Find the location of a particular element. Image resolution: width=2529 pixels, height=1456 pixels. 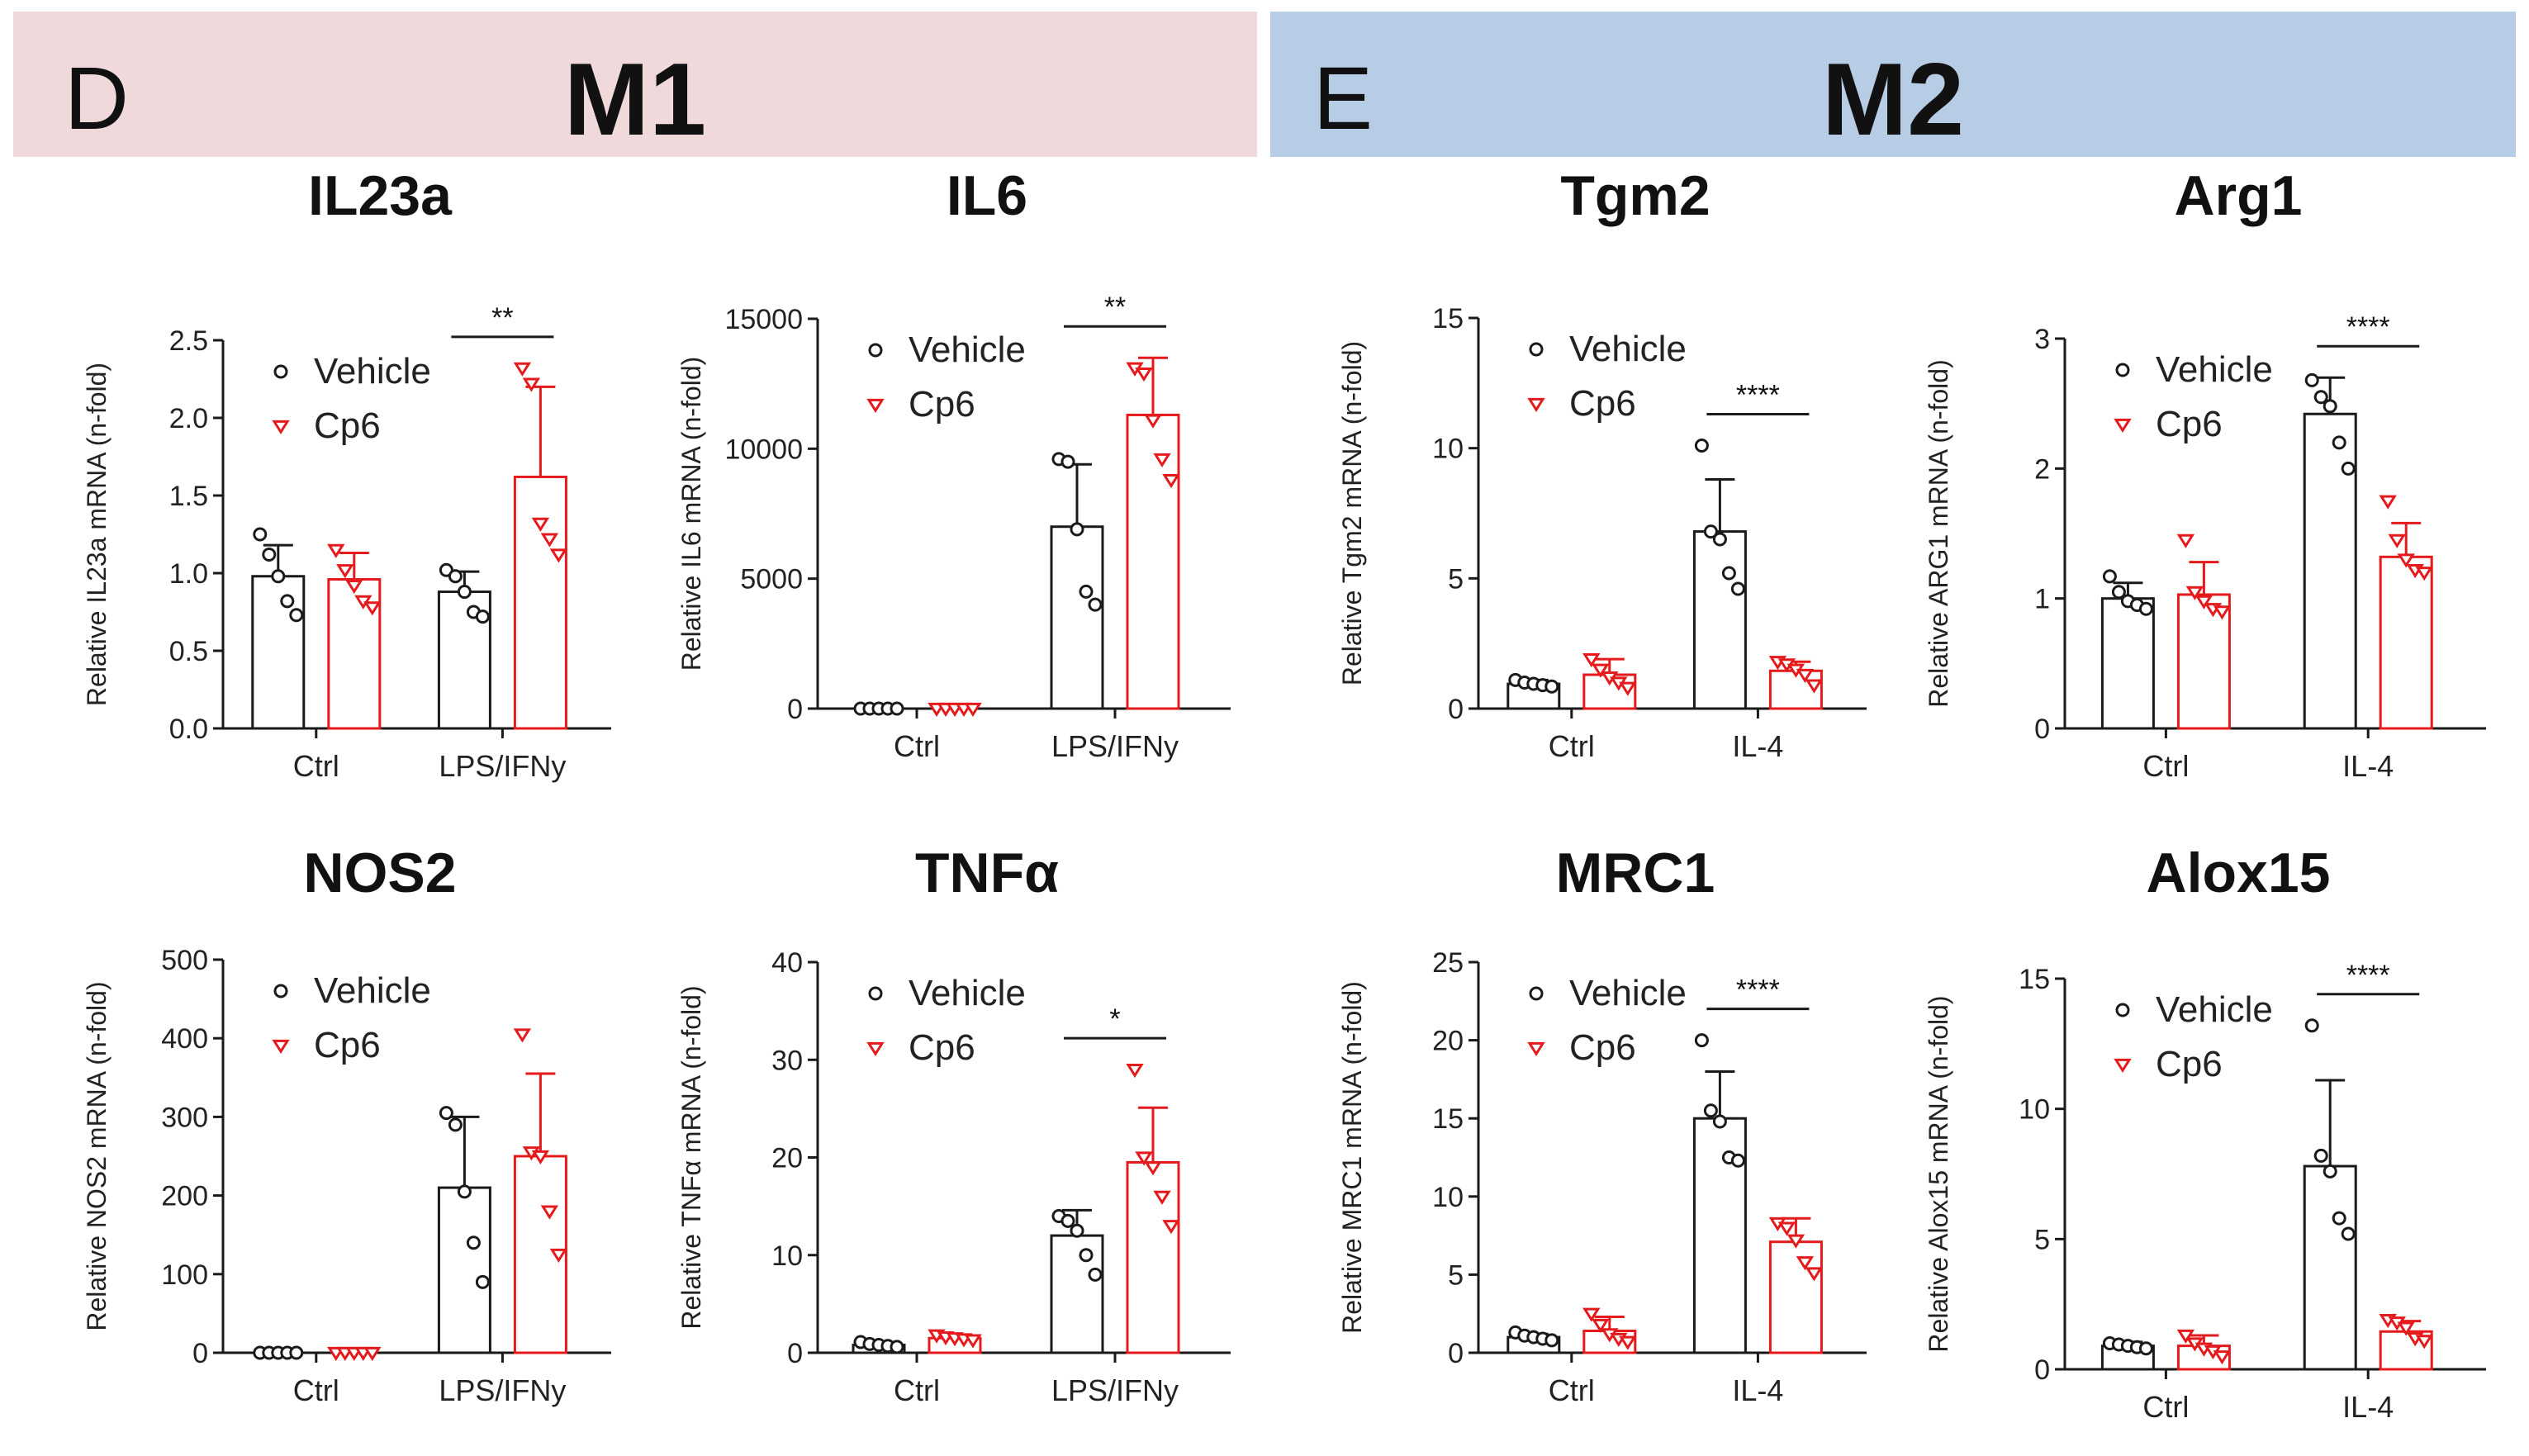

y-tick-label: 3 is located at coordinates (2042, 339).